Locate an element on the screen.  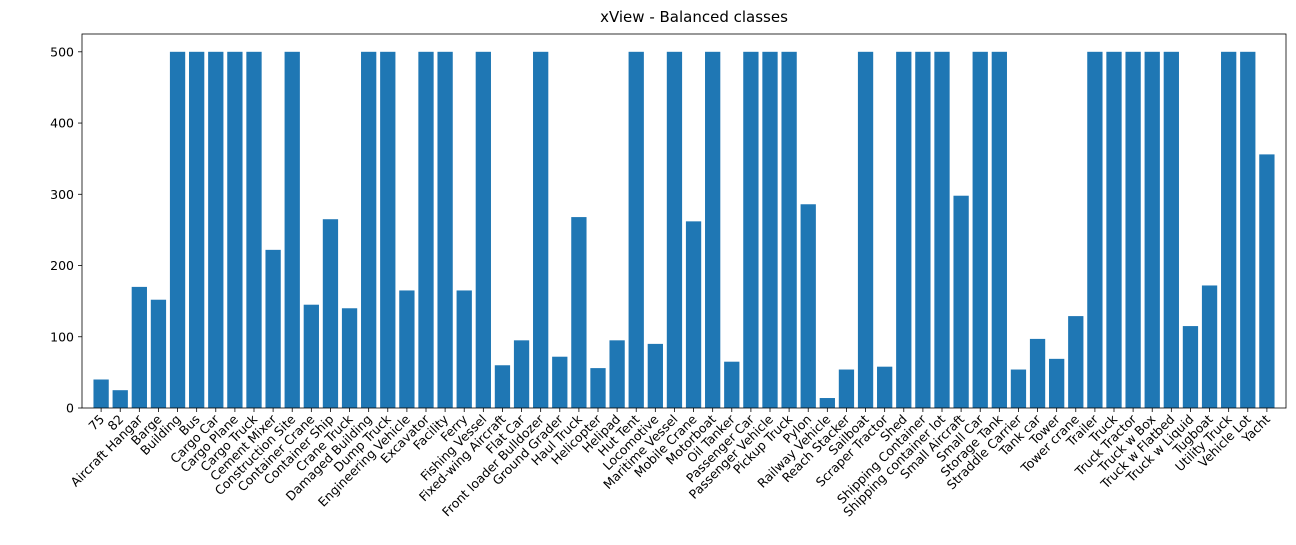
bar-yacht is located at coordinates (1267, 281).